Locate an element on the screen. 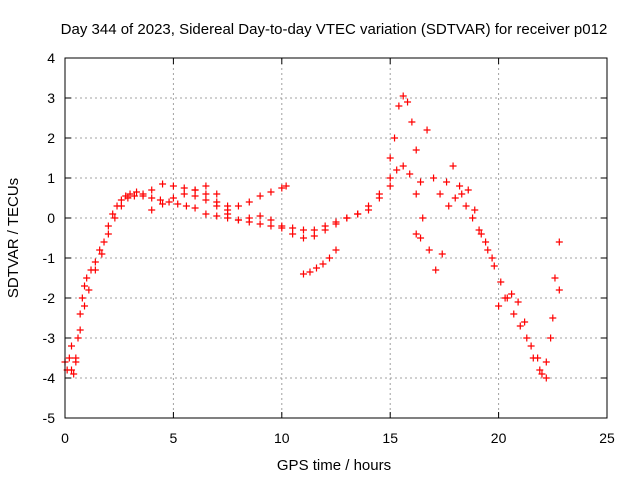 This screenshot has width=640, height=480. y-tick-label: -1 is located at coordinates (49, 258).